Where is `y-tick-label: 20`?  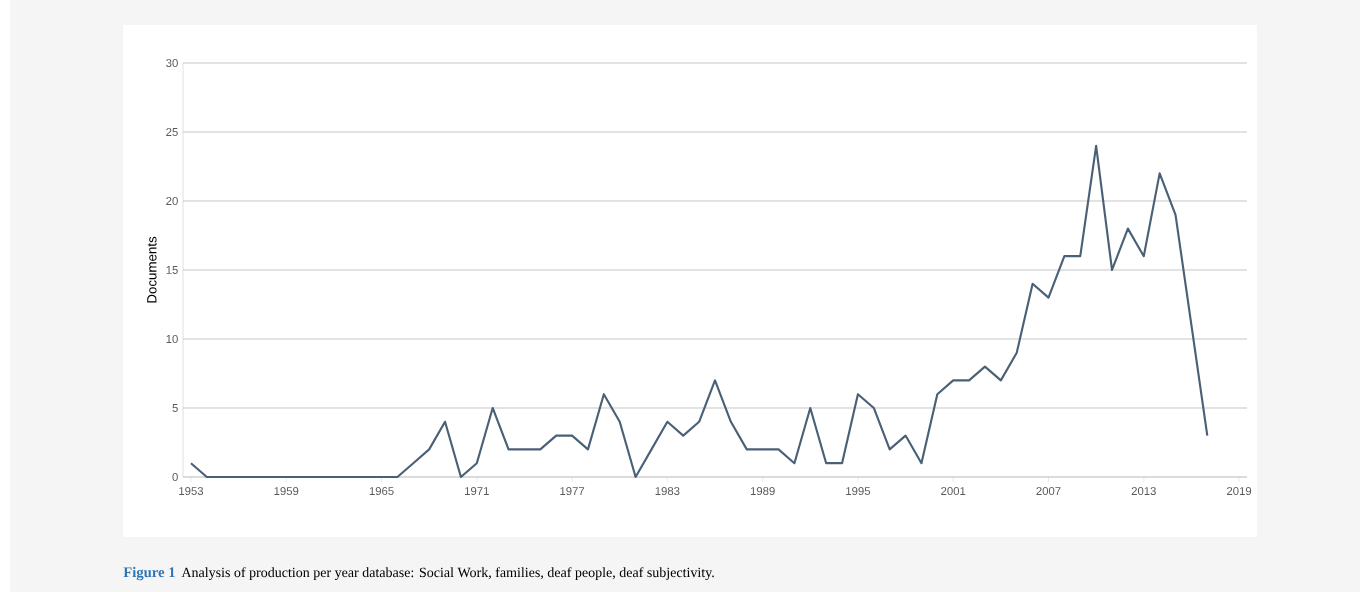 y-tick-label: 20 is located at coordinates (172, 200).